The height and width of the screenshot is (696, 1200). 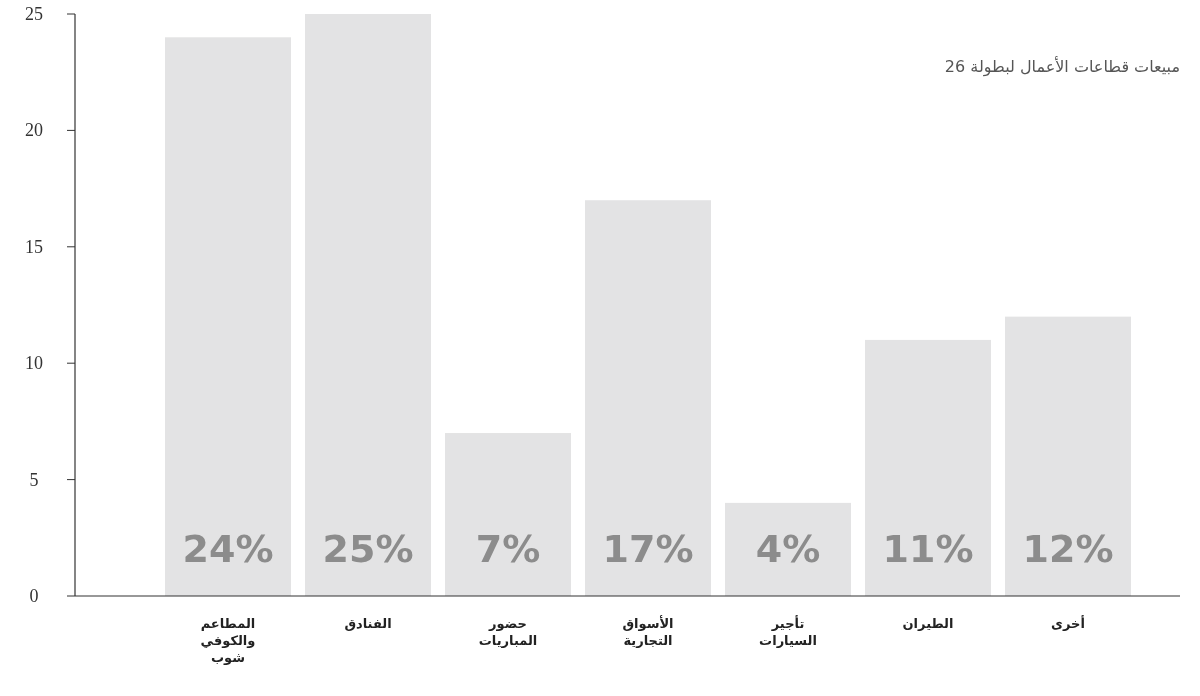 I want to click on x-tick-label: الطيران, so click(x=928, y=623).